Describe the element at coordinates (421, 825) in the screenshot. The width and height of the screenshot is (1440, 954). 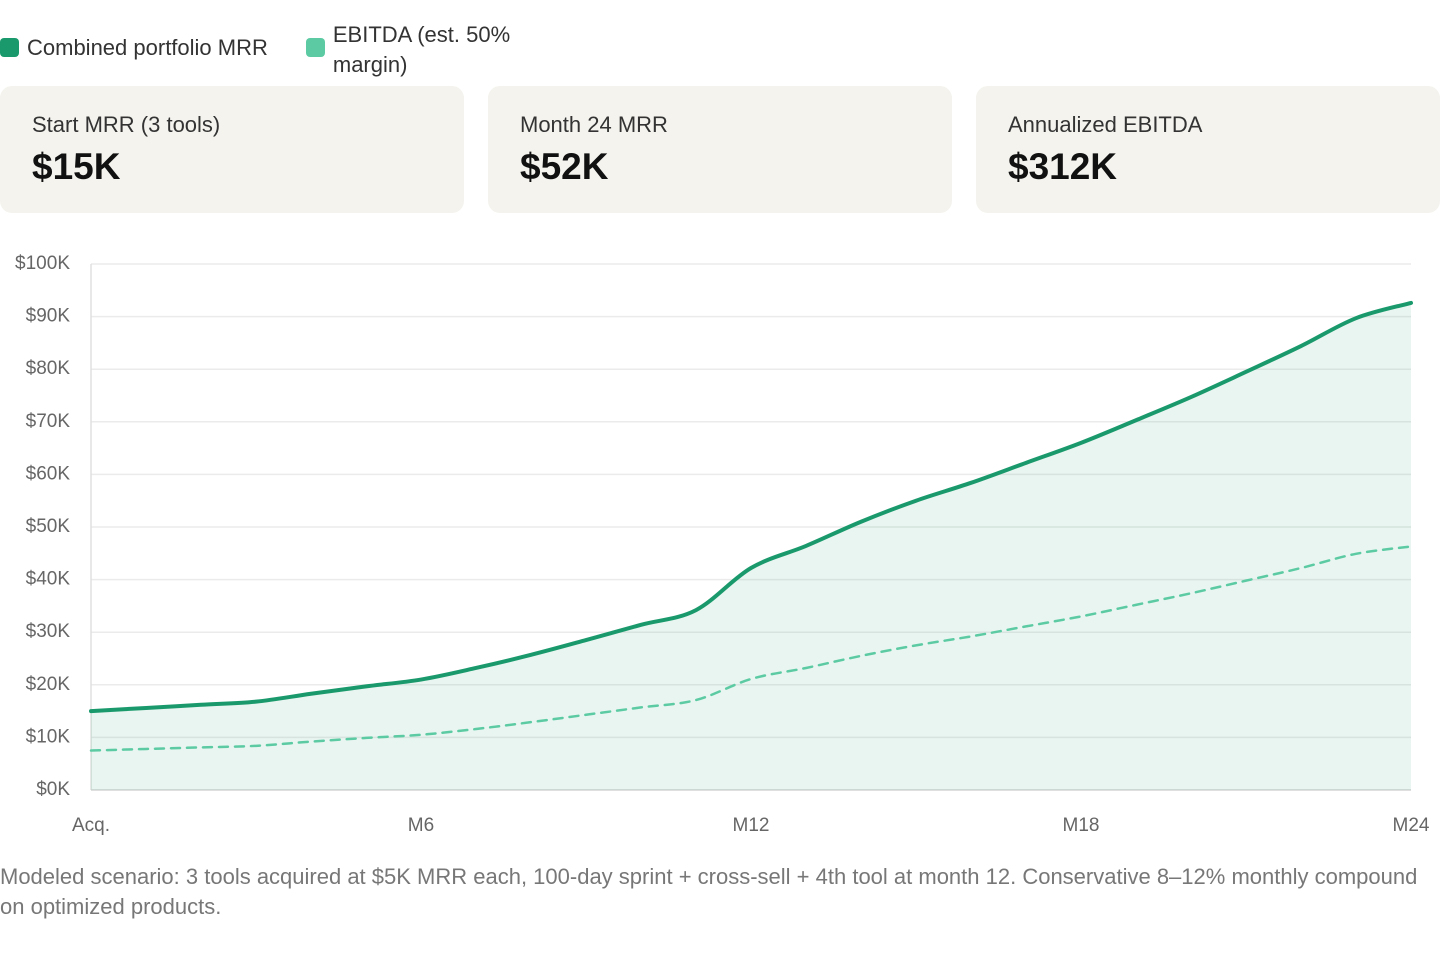
I see `x-tick-label: M6` at that location.